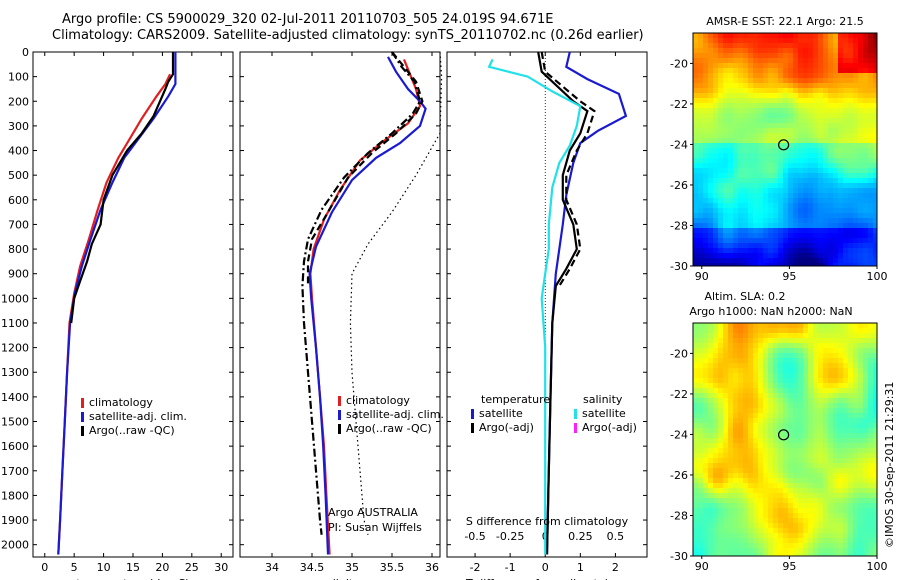 This screenshot has width=900, height=580. I want to click on sst-map-xtick-label-1: 95, so click(789, 276).